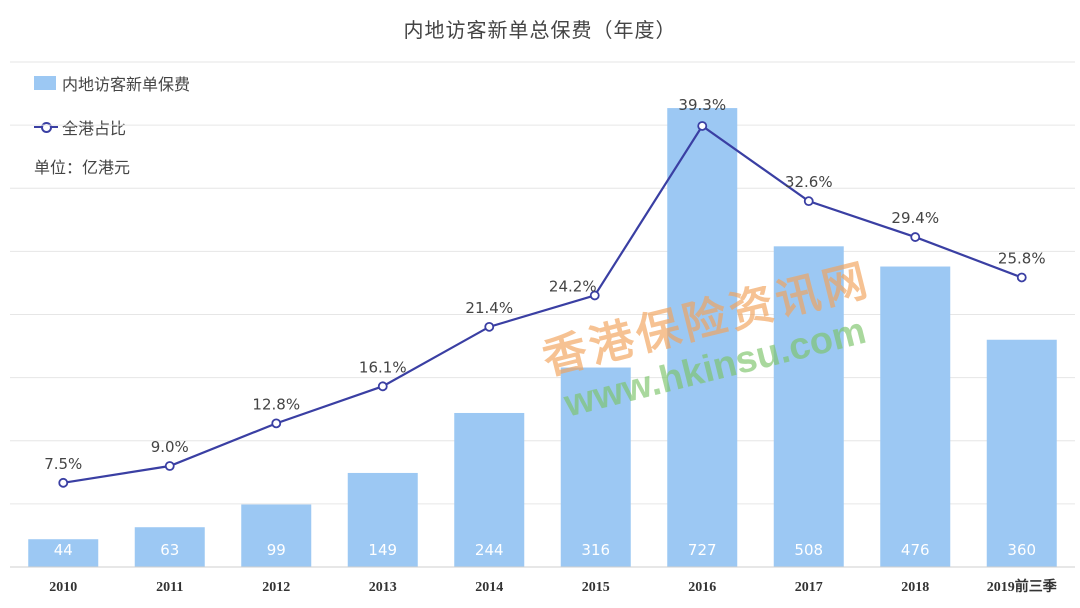 This screenshot has width=1080, height=608. I want to click on legend-line-swatch, so click(46, 127).